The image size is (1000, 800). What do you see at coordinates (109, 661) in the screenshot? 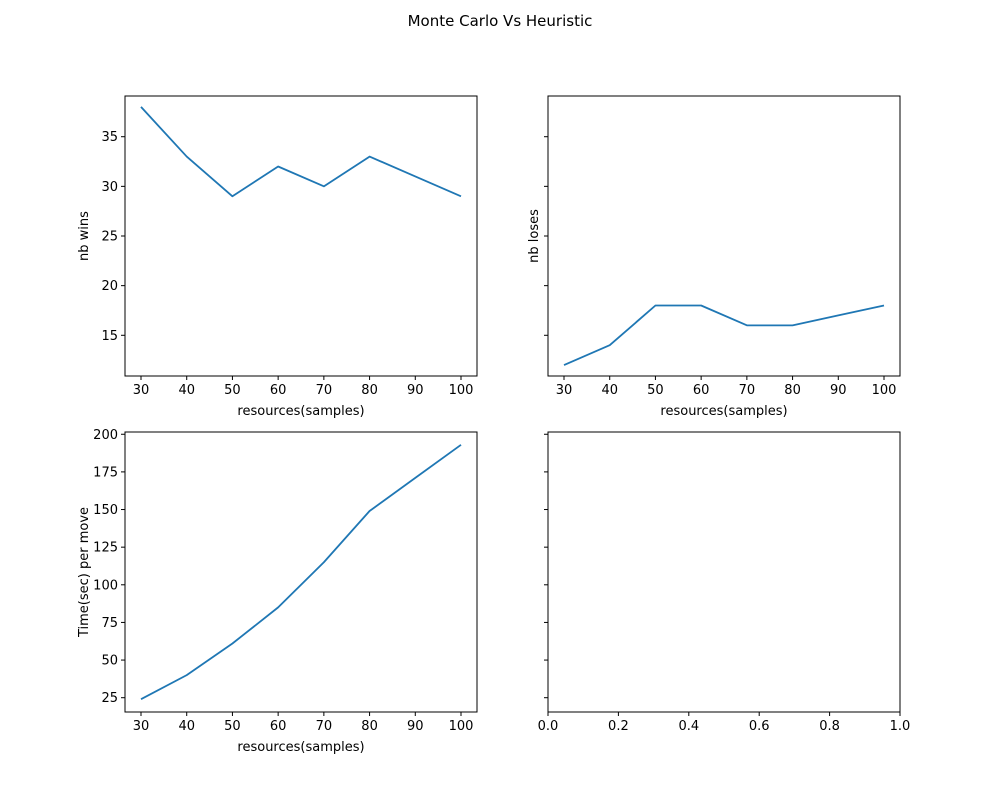
I see `y-tick-label: 50` at bounding box center [109, 661].